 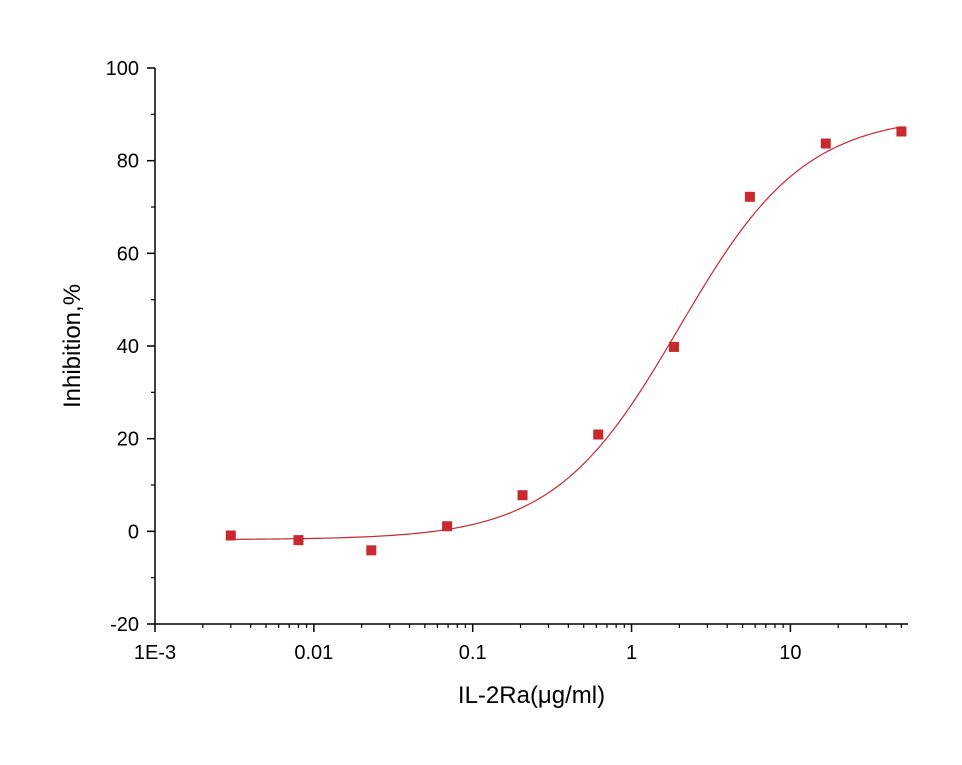 What do you see at coordinates (128, 254) in the screenshot?
I see `y-tick-label: 60` at bounding box center [128, 254].